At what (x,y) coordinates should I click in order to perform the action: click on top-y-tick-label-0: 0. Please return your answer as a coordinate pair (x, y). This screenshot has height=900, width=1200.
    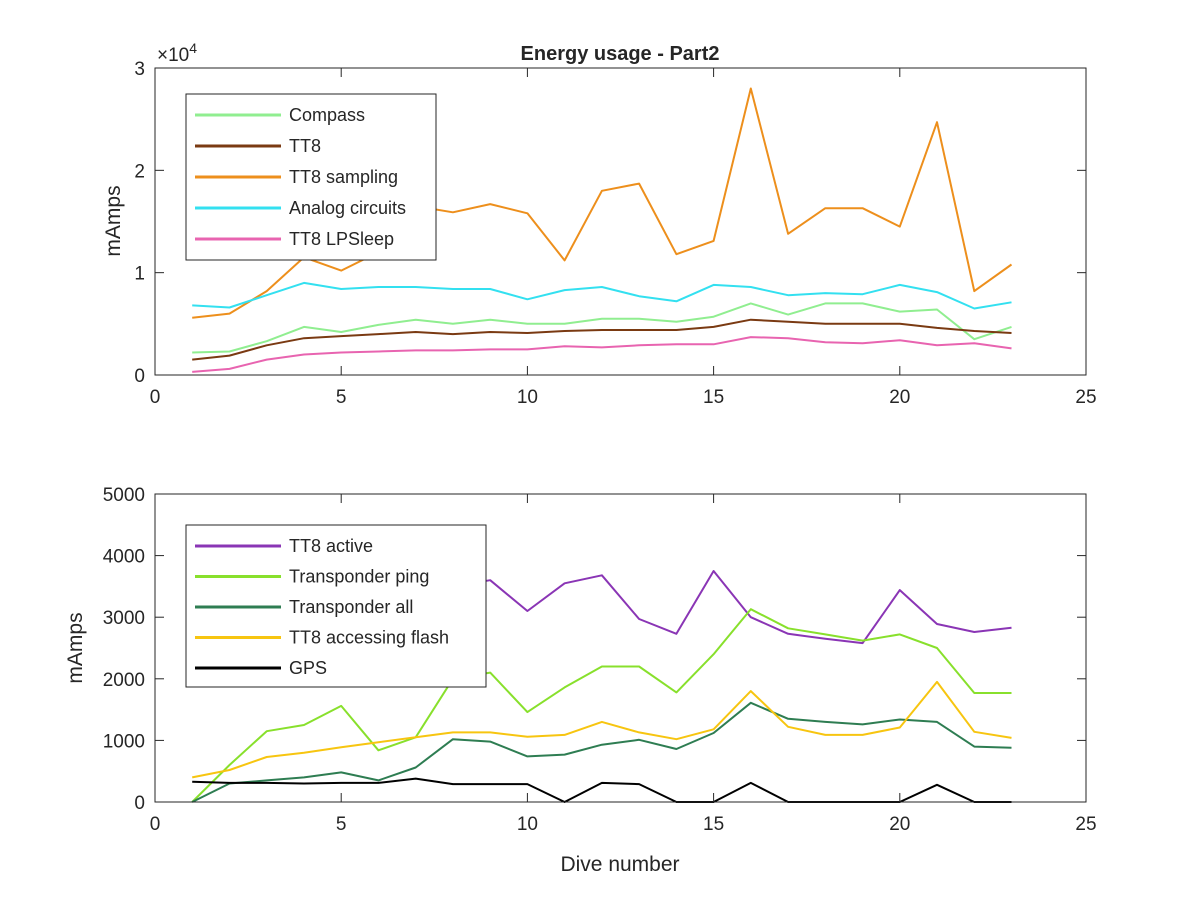
    Looking at the image, I should click on (139, 376).